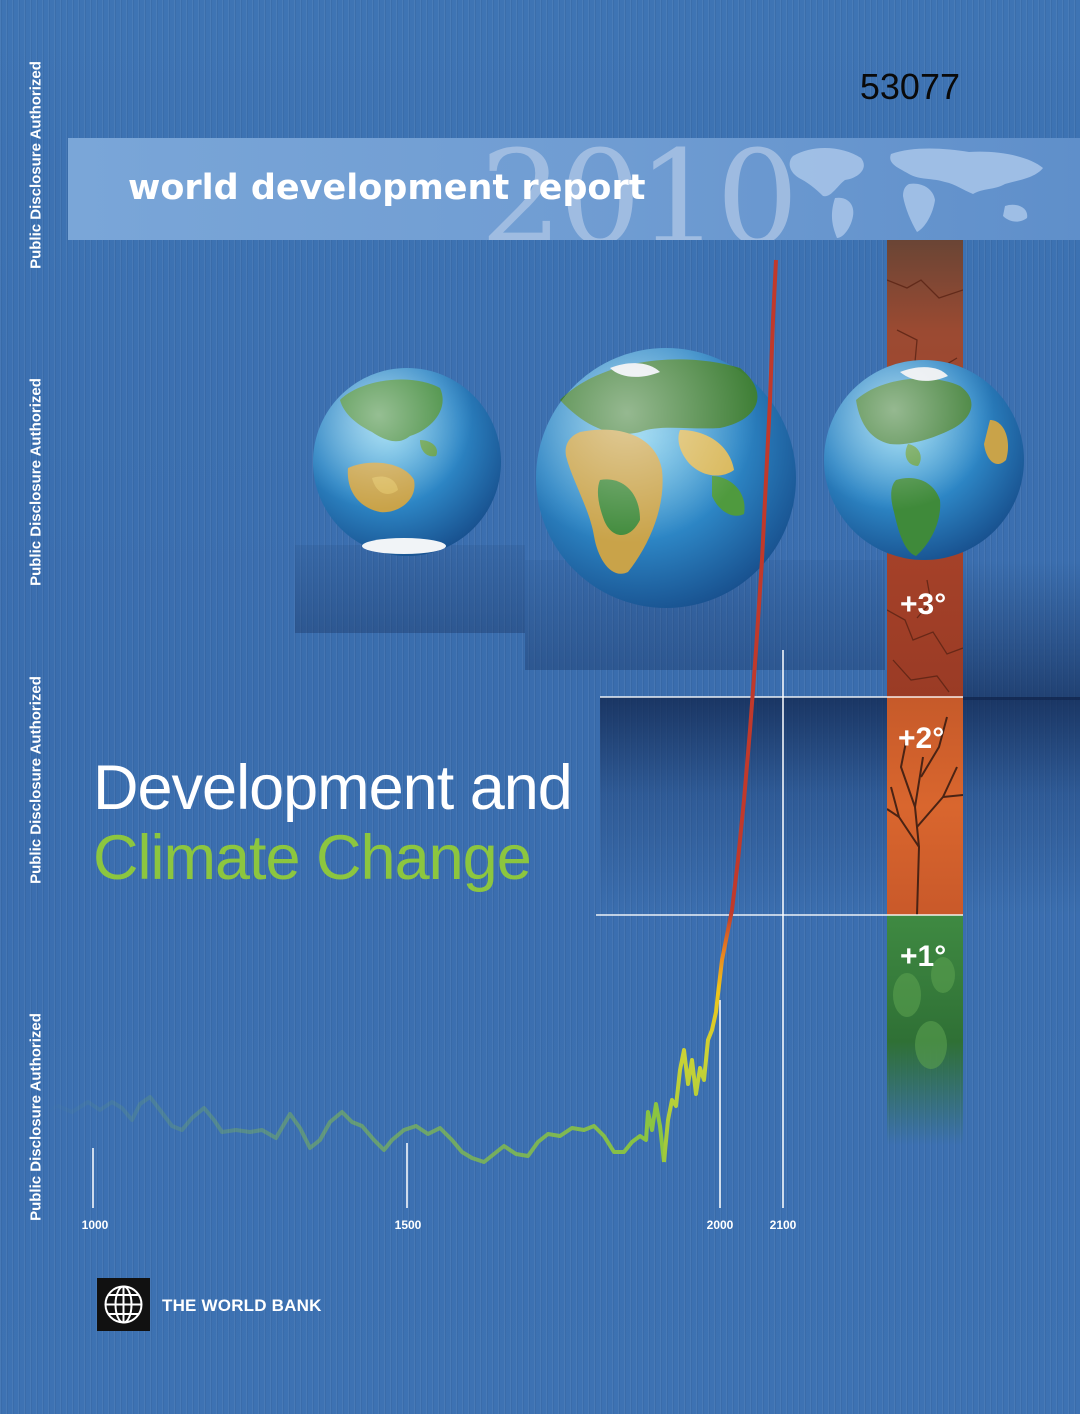  I want to click on report-year: 2010, so click(639, 189).